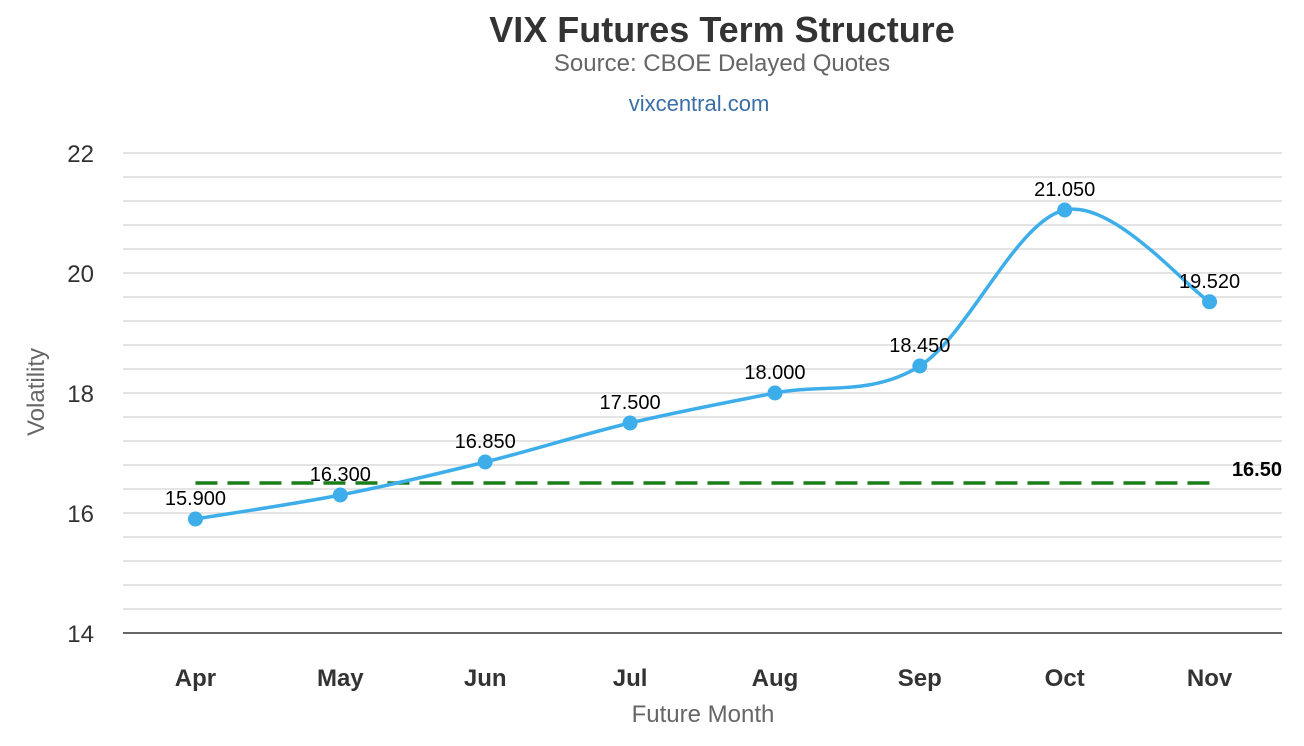 Image resolution: width=1304 pixels, height=746 pixels. I want to click on x-tick-label: Jul, so click(630, 678).